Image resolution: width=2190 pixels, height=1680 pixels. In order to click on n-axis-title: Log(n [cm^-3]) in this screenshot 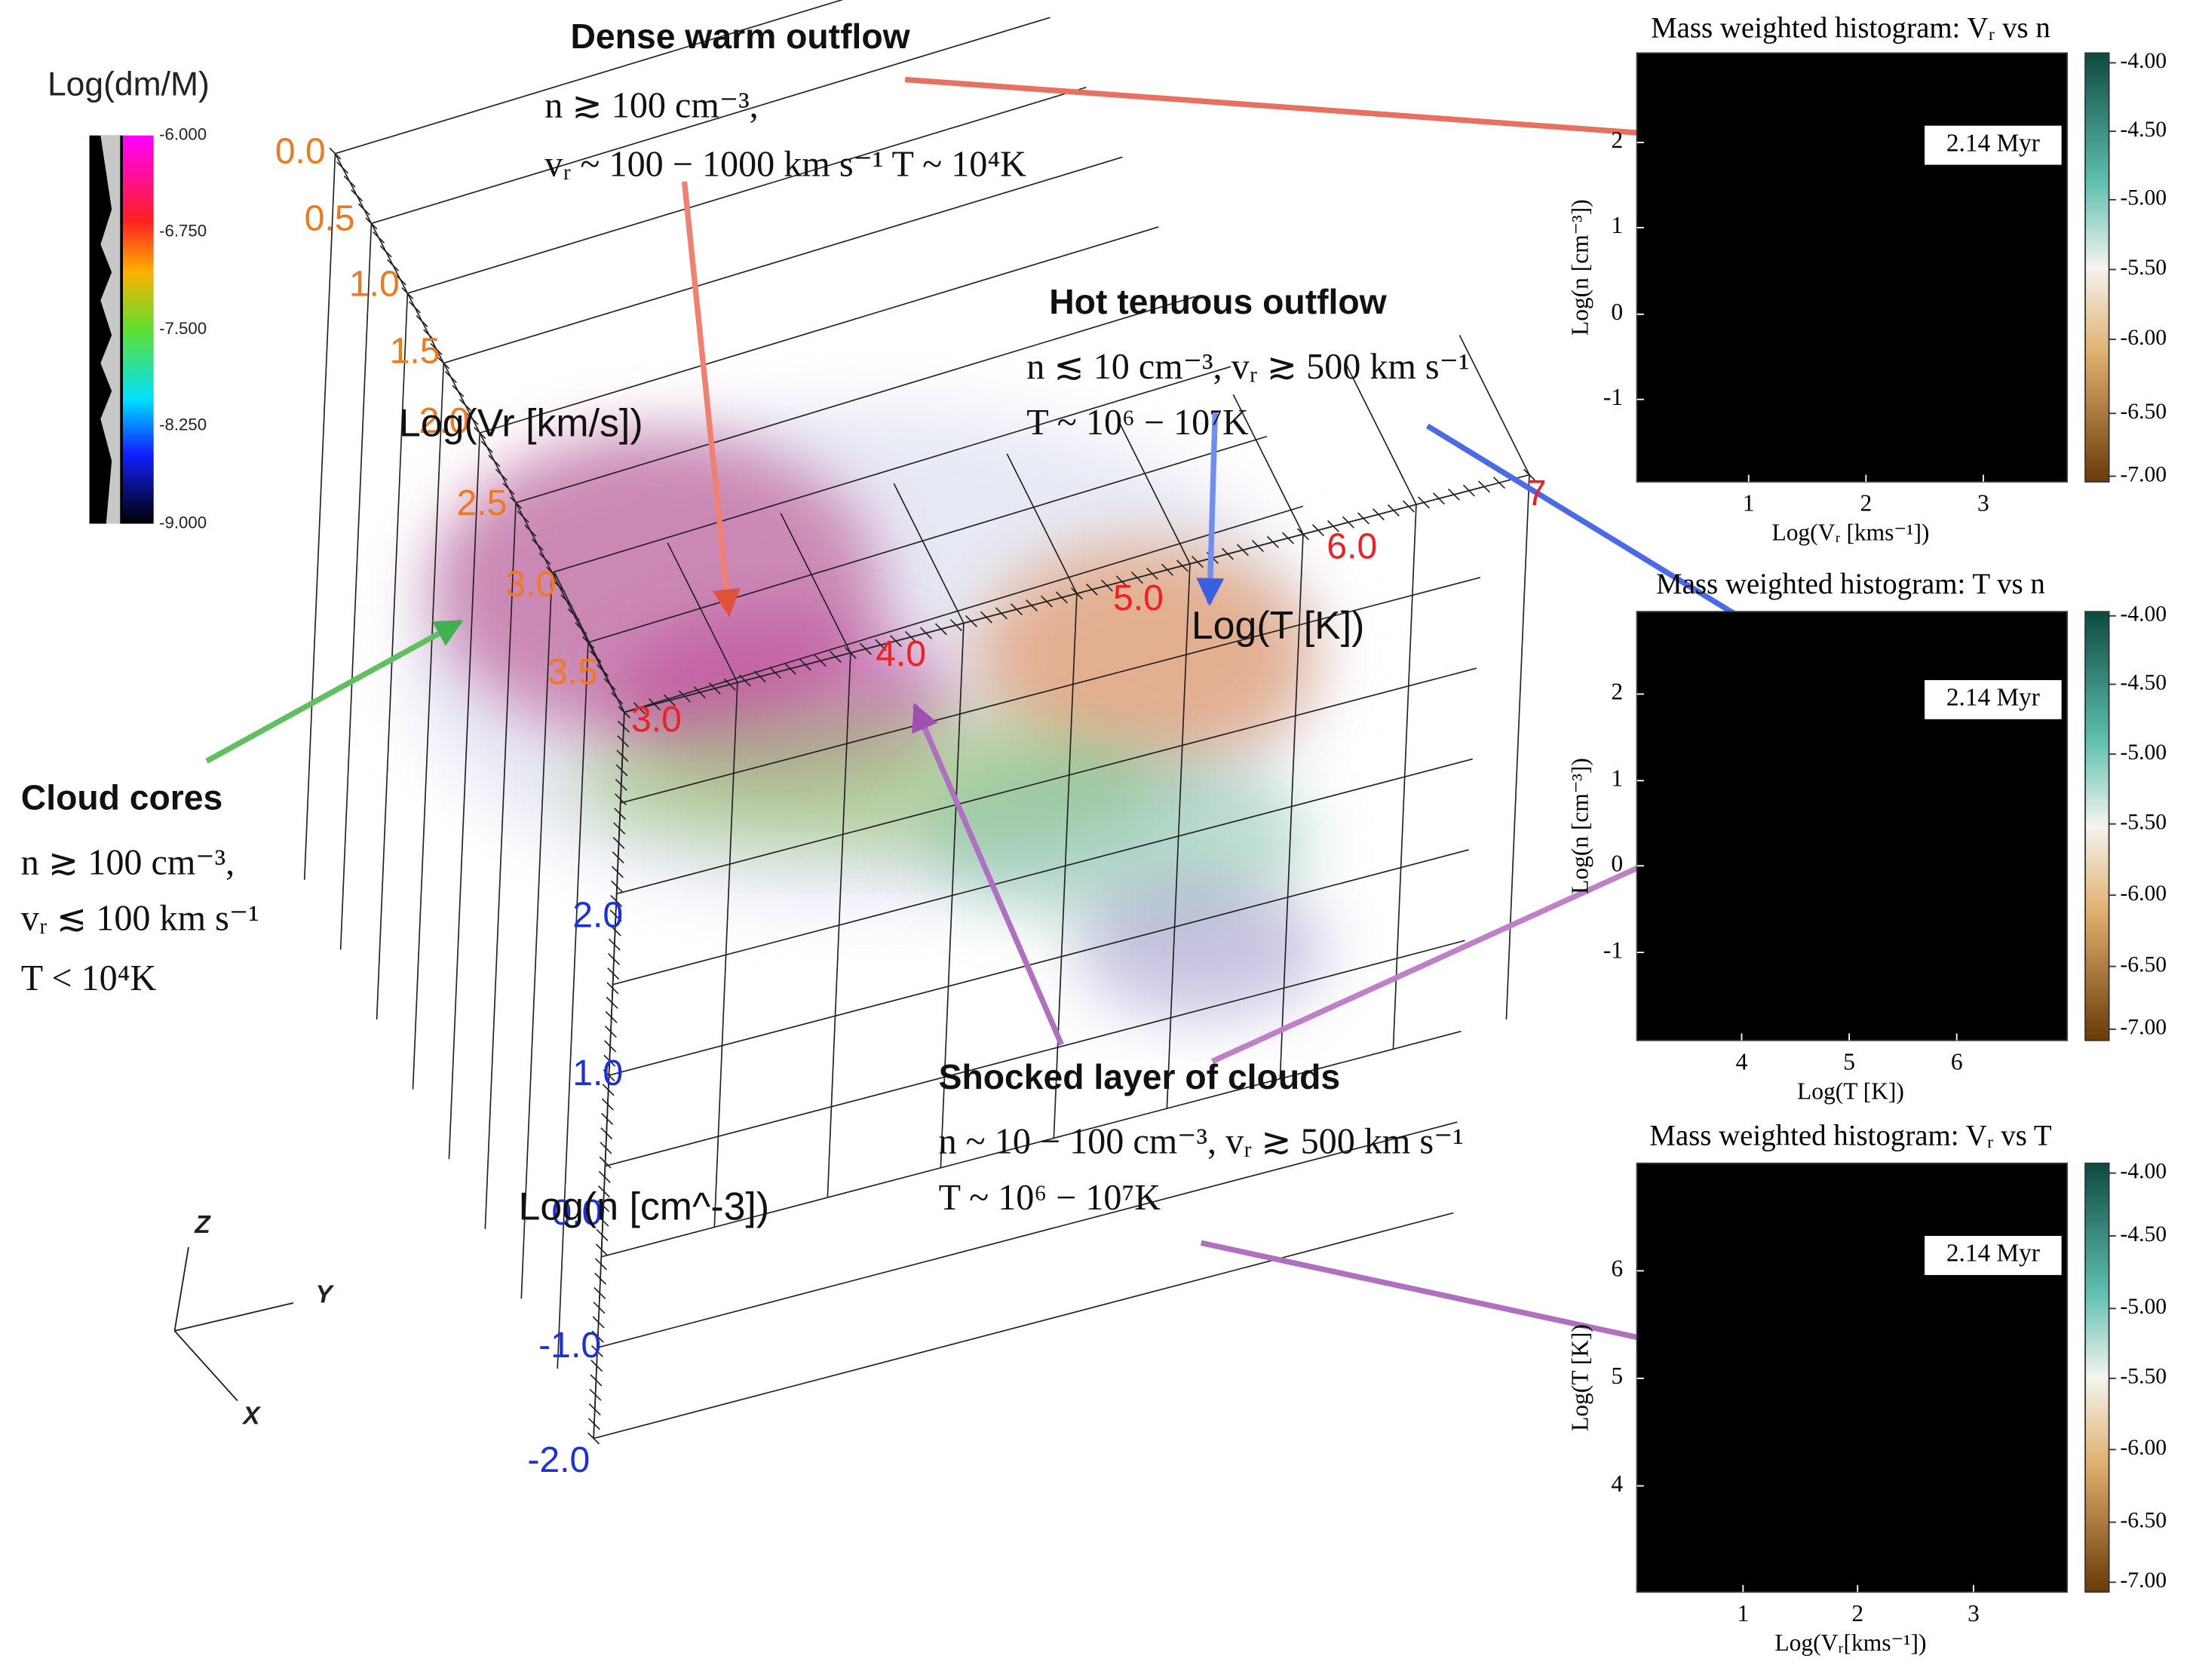, I will do `click(643, 1206)`.